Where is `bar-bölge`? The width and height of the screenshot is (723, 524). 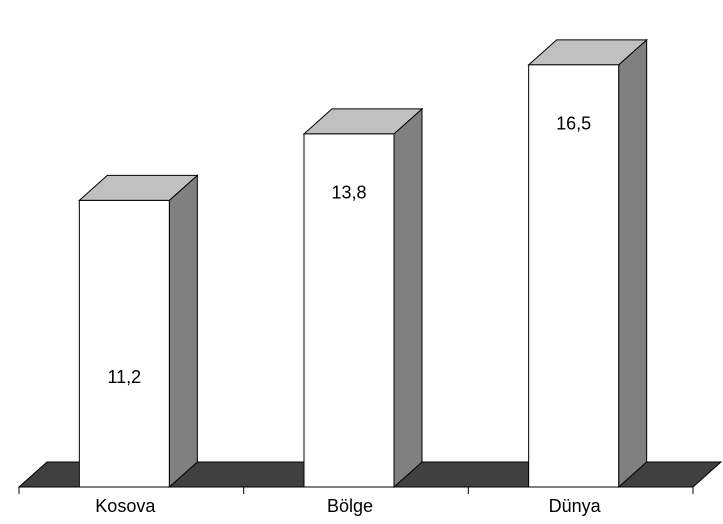
bar-bölge is located at coordinates (363, 298).